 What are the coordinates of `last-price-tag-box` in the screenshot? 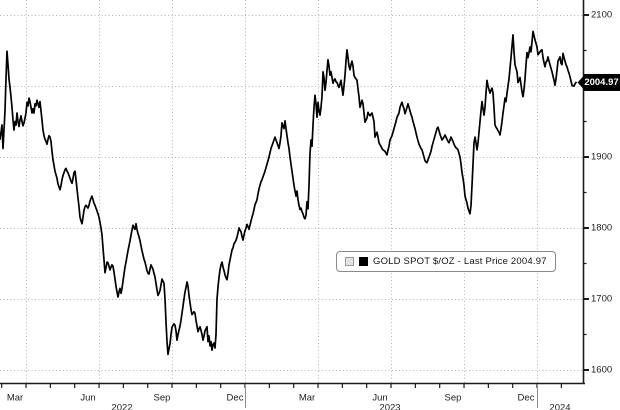 It's located at (602, 82).